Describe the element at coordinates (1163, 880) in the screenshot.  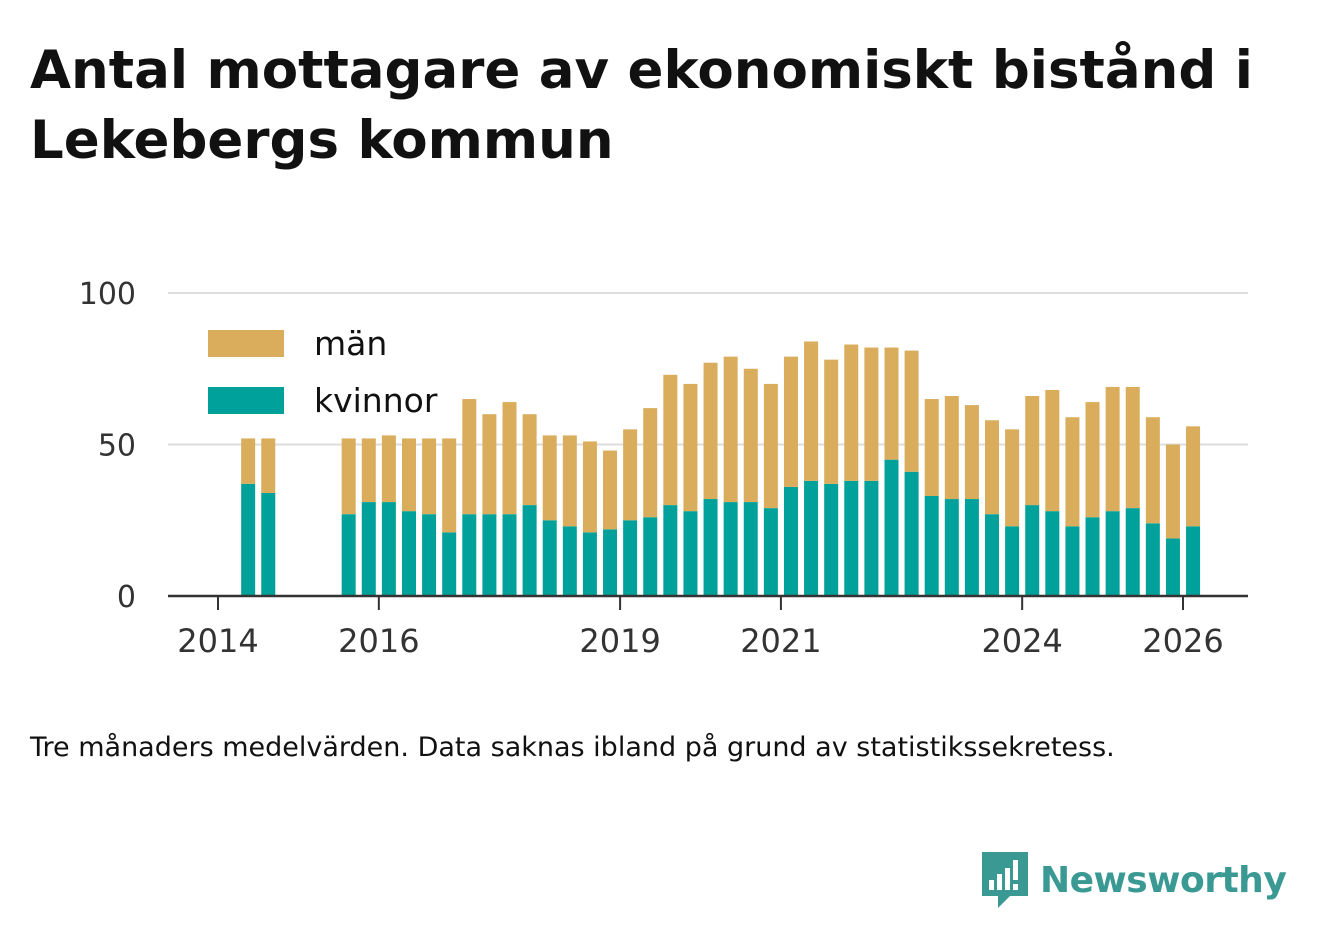
I see `brand-name: Newsworthy` at that location.